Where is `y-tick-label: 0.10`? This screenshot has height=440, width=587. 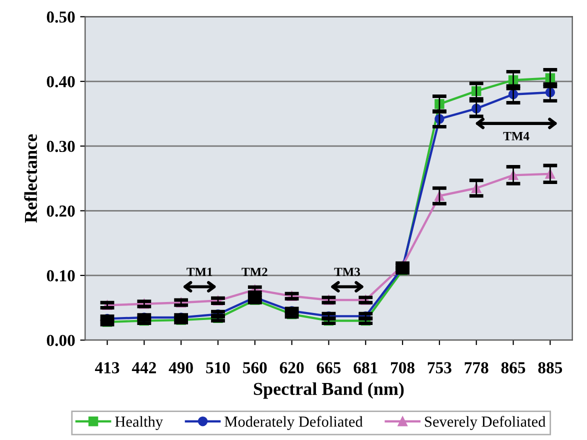
y-tick-label: 0.10 is located at coordinates (60, 276).